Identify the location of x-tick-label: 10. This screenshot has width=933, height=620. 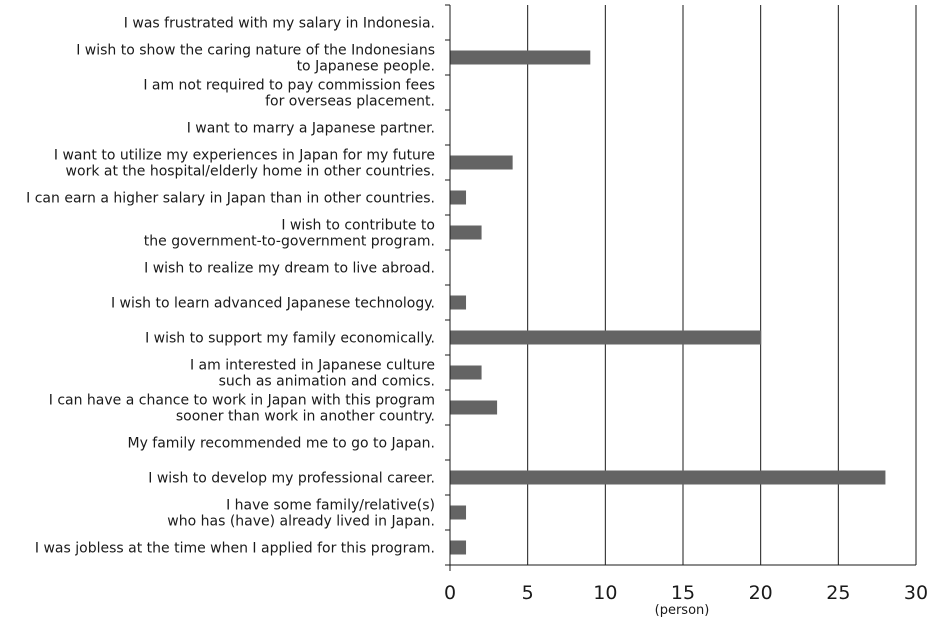
(605, 593).